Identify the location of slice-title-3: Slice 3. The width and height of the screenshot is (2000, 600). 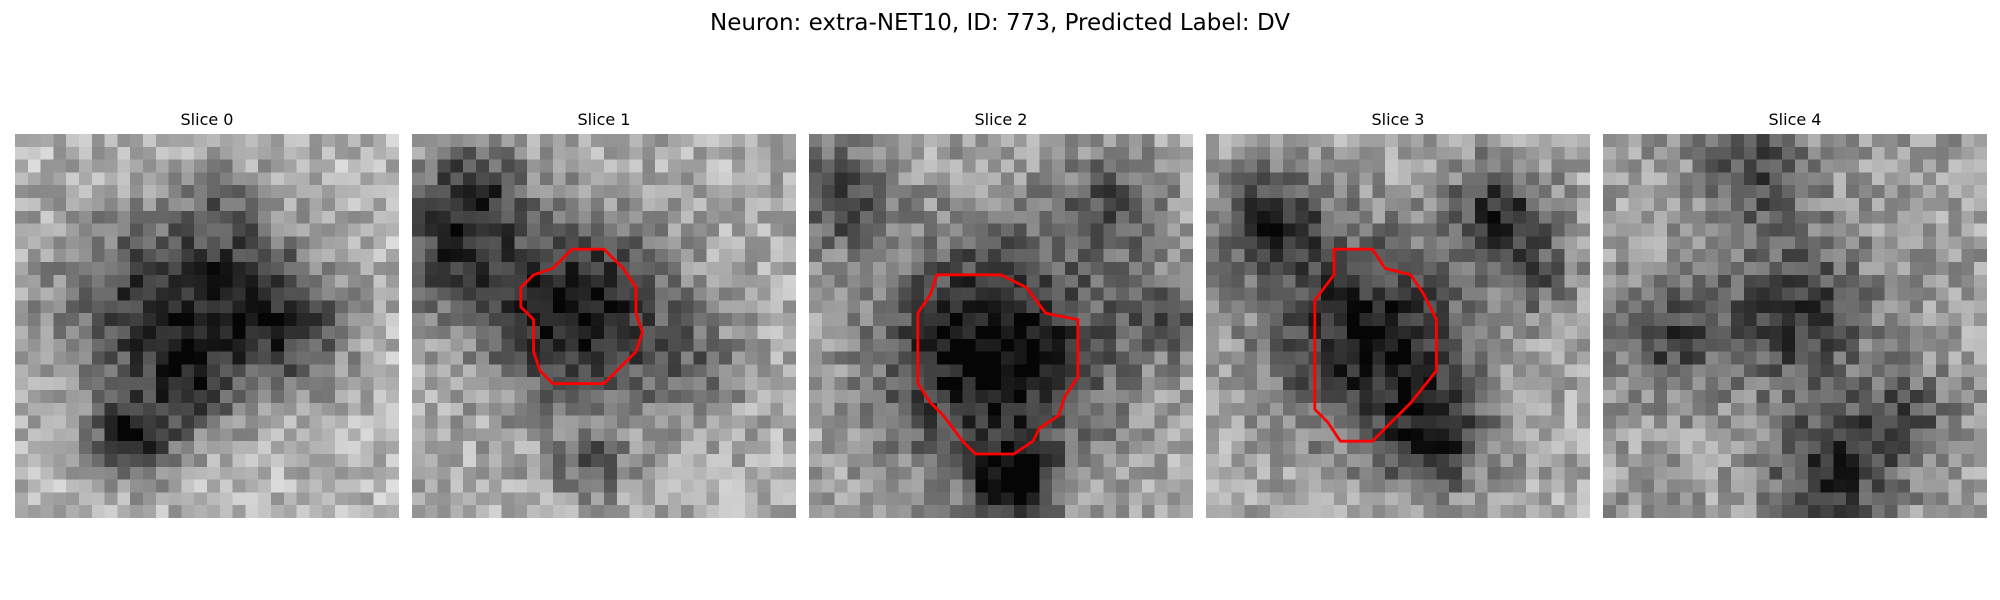
(1398, 119).